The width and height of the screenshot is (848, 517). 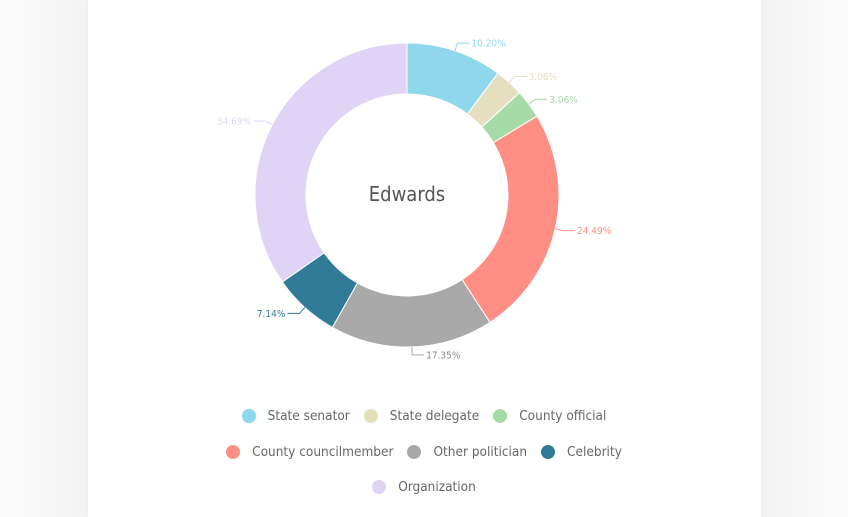 What do you see at coordinates (437, 487) in the screenshot?
I see `legend-label: Organization` at bounding box center [437, 487].